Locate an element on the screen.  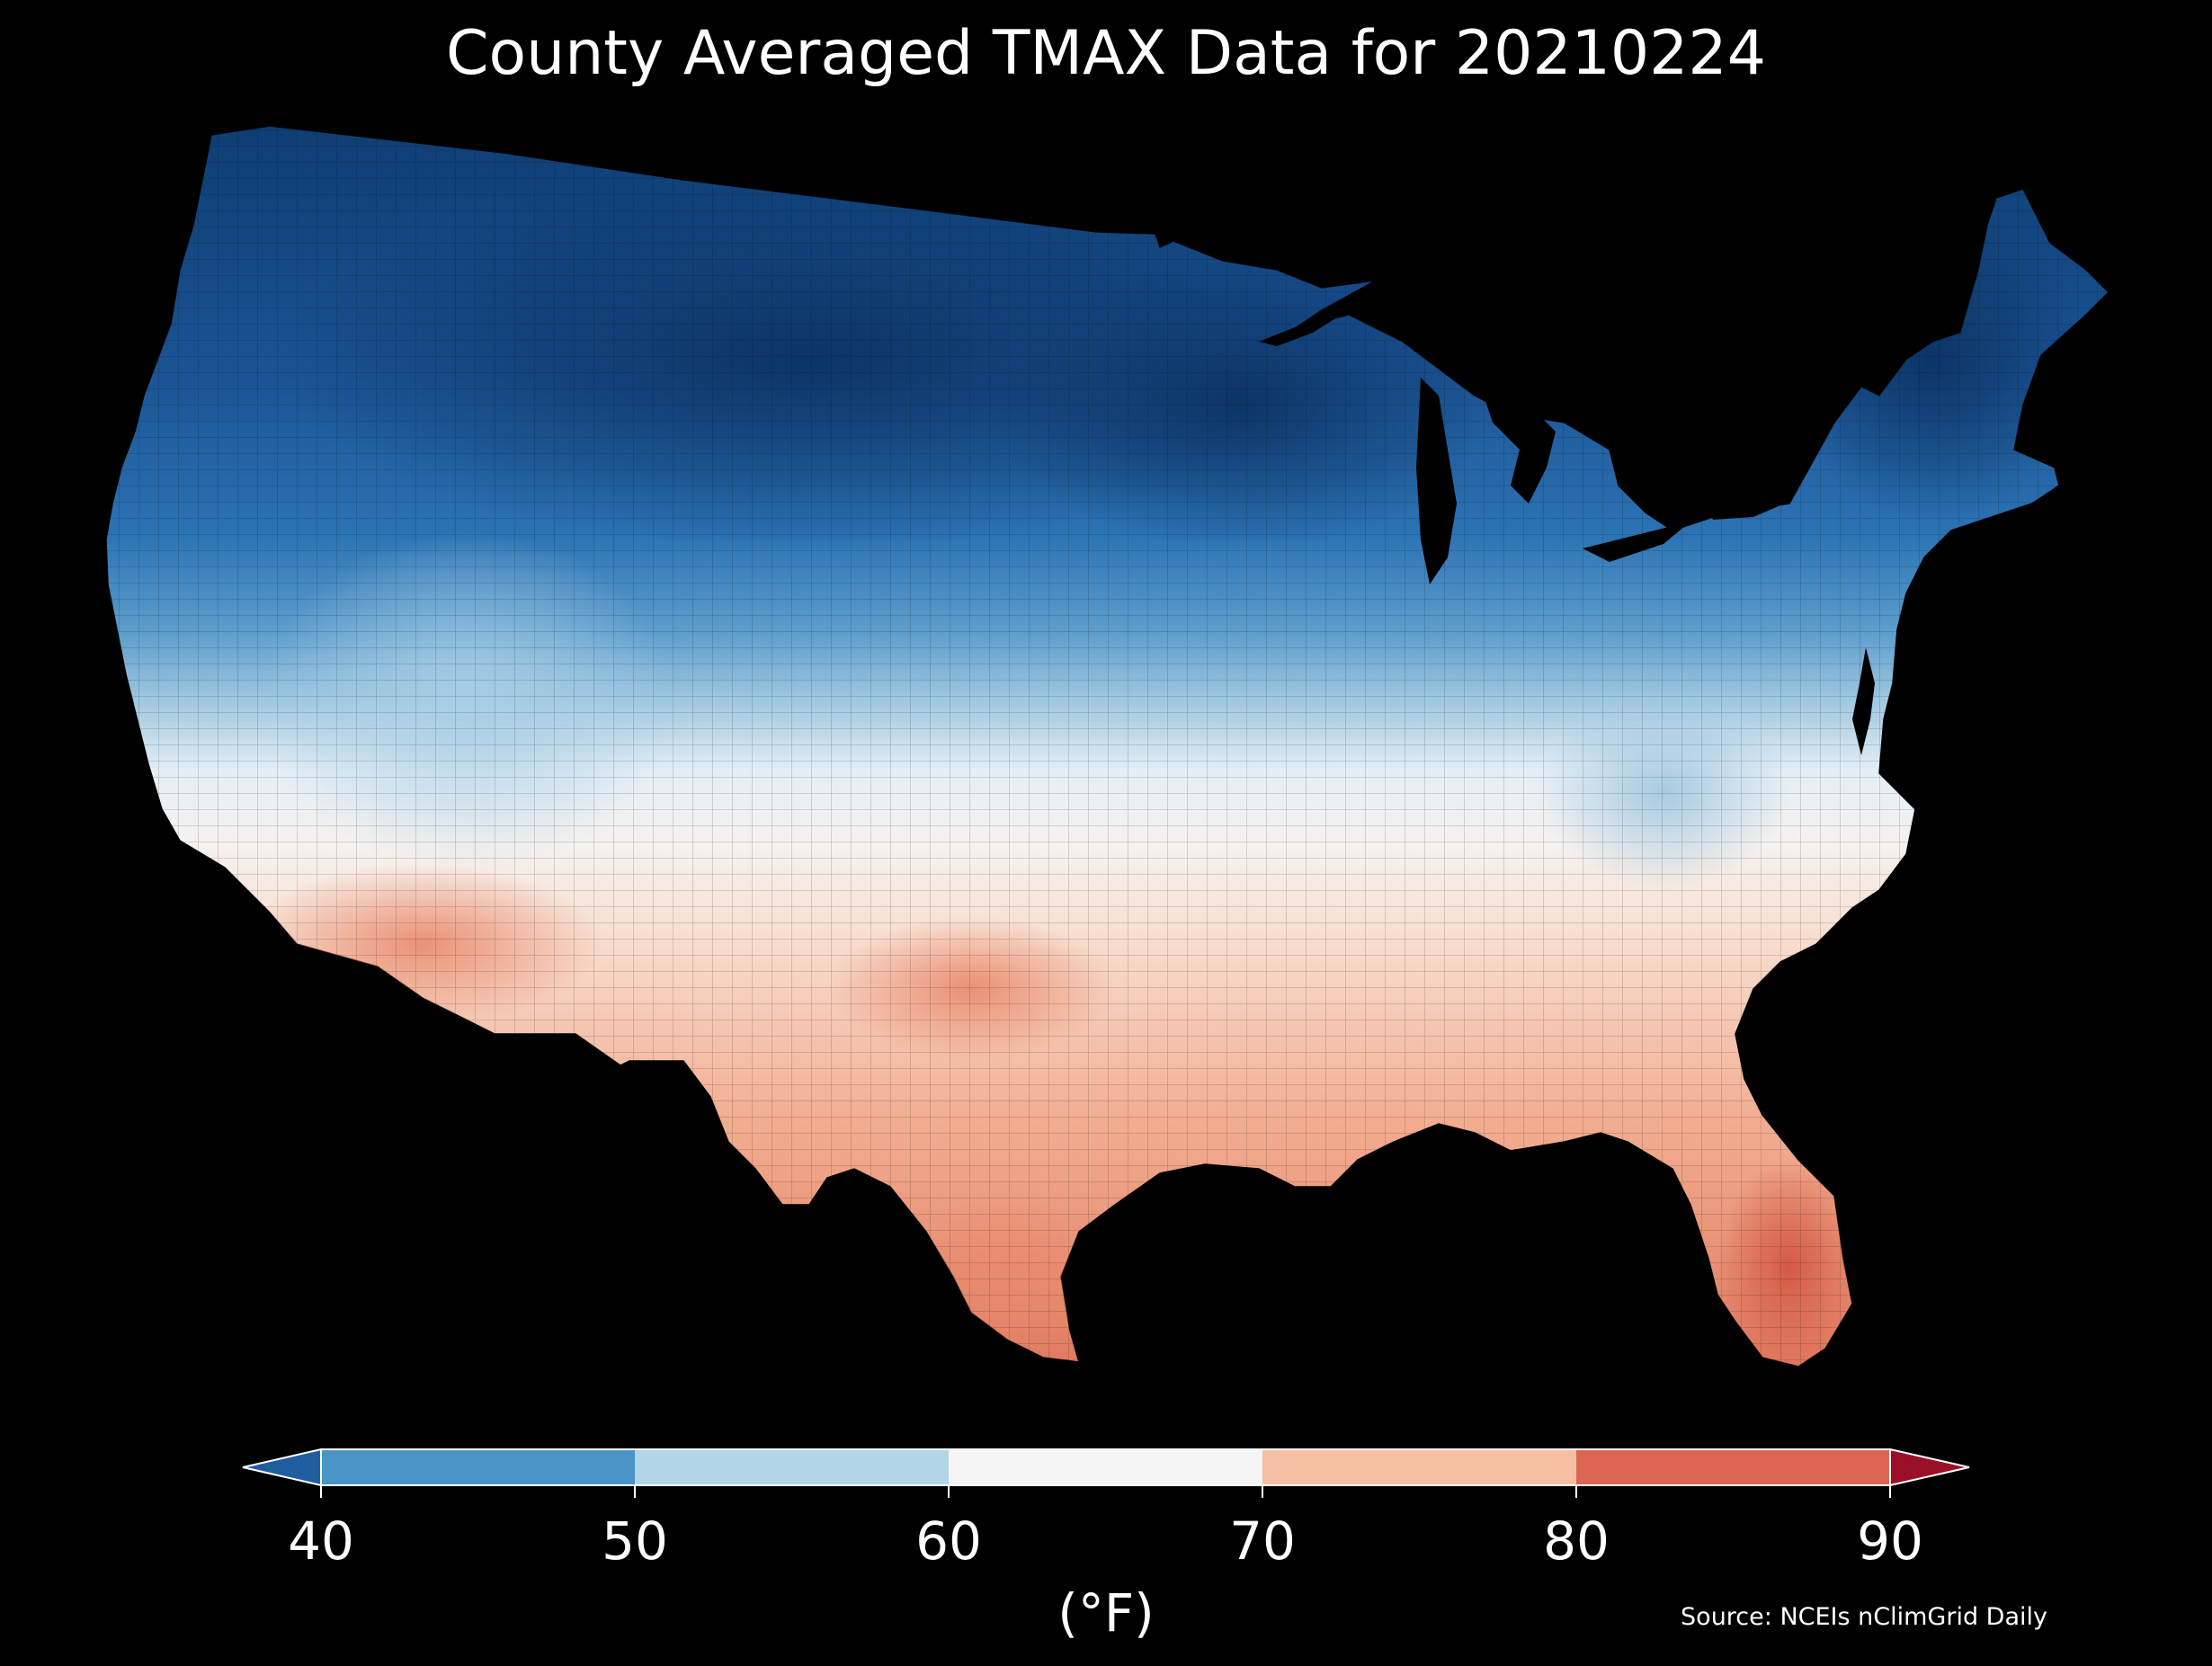
lake-huron is located at coordinates (1520, 450).